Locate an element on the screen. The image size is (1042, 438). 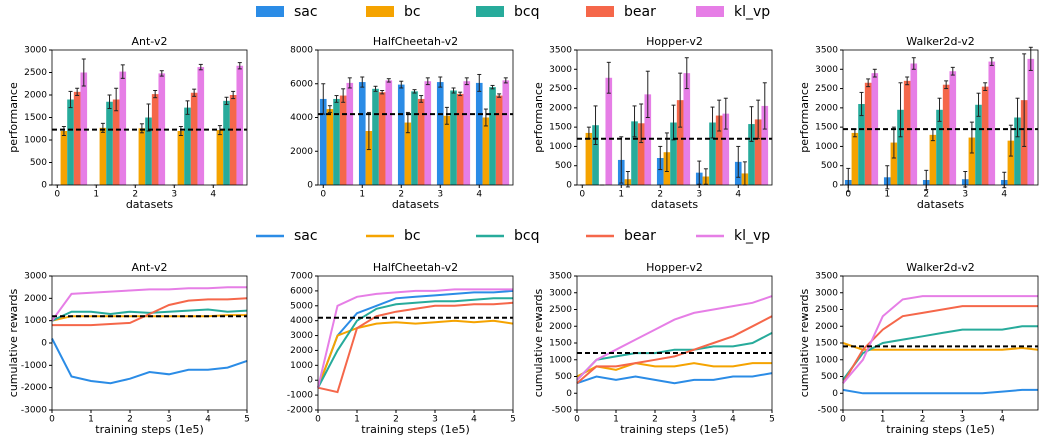
y-tick-label: 2000 is located at coordinates (826, 327).